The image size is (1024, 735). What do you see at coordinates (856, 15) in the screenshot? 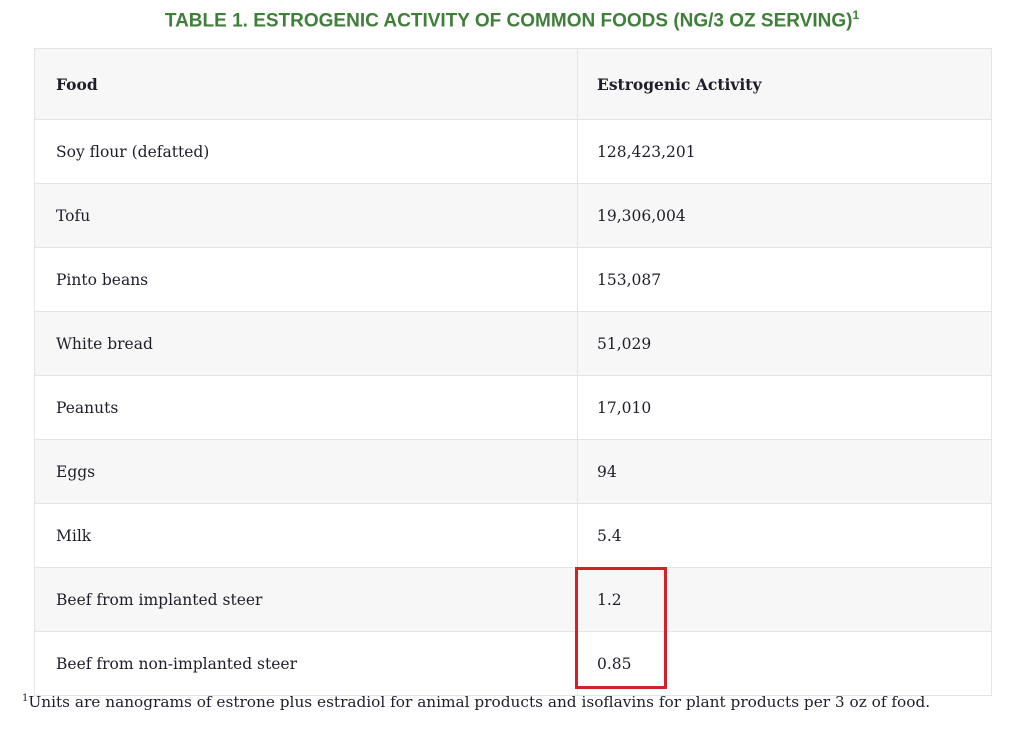
I see `title-footnote-marker: 1` at bounding box center [856, 15].